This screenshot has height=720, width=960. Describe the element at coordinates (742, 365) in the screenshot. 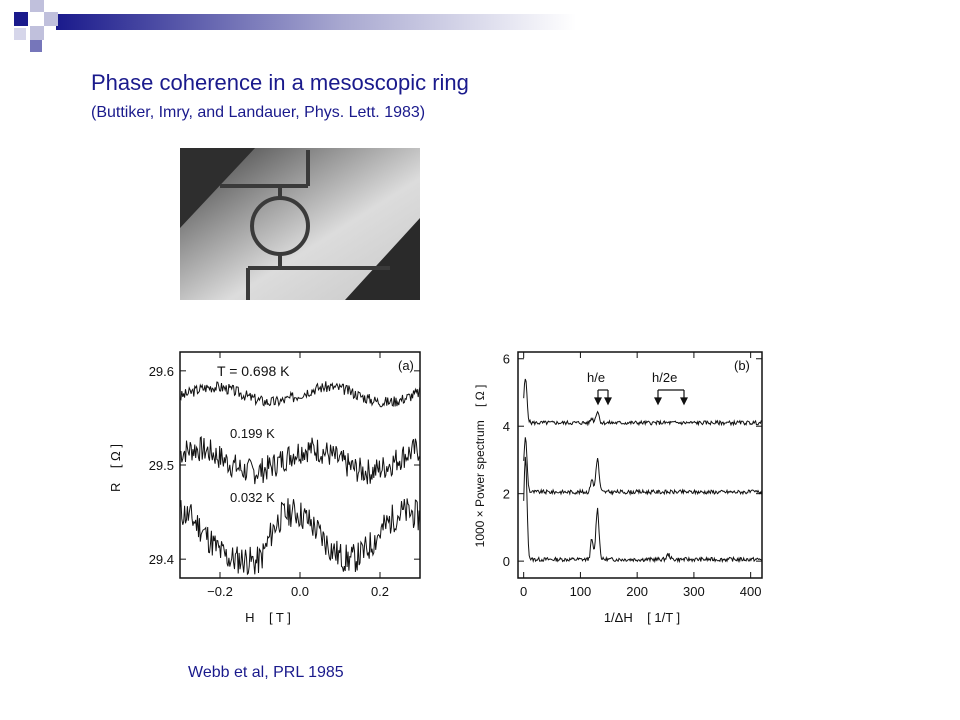

I see `plot-b-panel-label: (b)` at that location.